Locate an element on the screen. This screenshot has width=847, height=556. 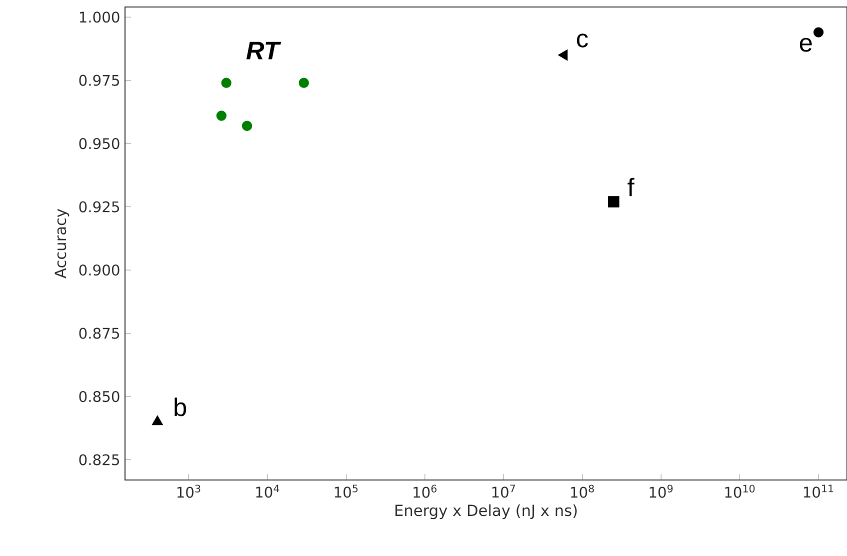
x-tick-label: 10$^{5}$ is located at coordinates (346, 491).